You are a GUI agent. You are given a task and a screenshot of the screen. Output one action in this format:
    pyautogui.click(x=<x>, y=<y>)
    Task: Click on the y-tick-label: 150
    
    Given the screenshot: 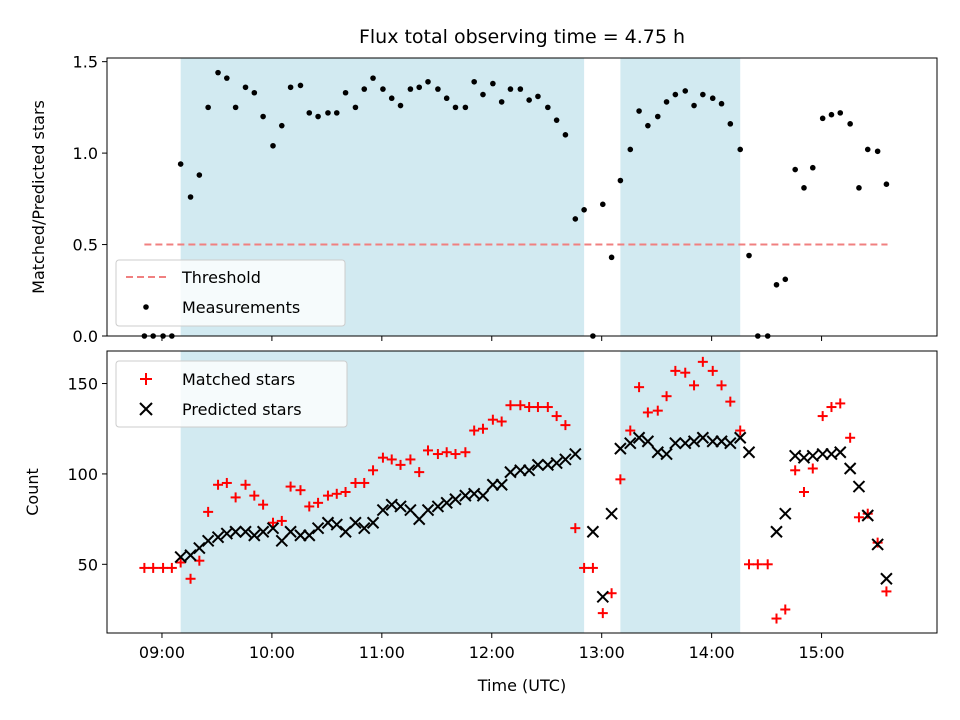 What is the action you would take?
    pyautogui.click(x=82, y=384)
    